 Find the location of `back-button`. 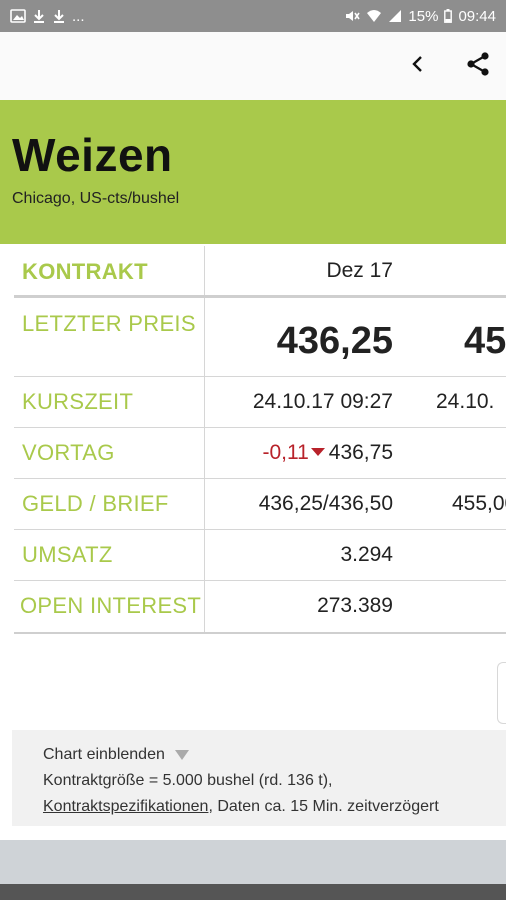

back-button is located at coordinates (418, 66).